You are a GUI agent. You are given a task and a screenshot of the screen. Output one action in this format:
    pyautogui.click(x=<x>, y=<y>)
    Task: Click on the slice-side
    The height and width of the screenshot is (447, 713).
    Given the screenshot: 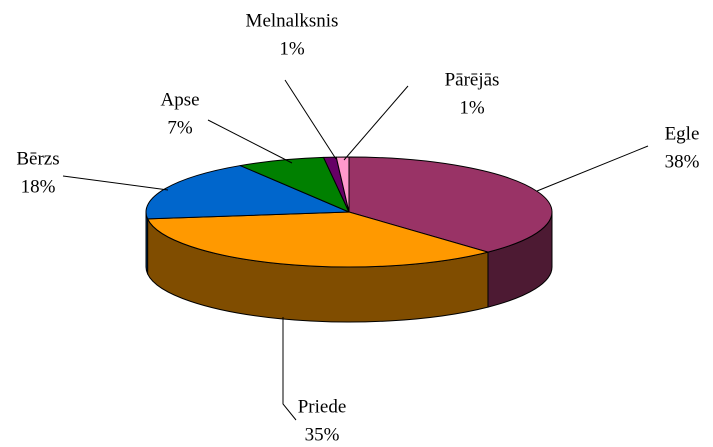 What is the action you would take?
    pyautogui.click(x=147, y=243)
    